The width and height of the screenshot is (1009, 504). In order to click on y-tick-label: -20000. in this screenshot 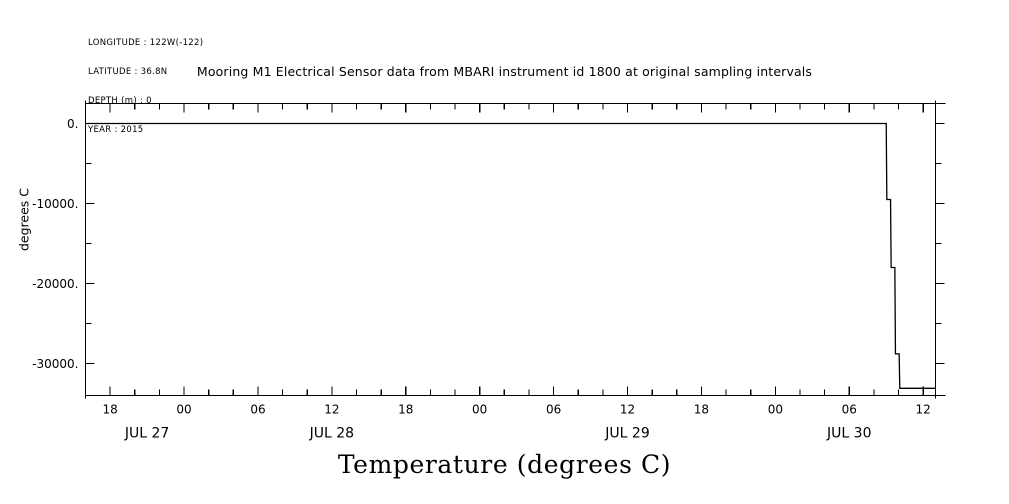, I will do `click(55, 284)`.